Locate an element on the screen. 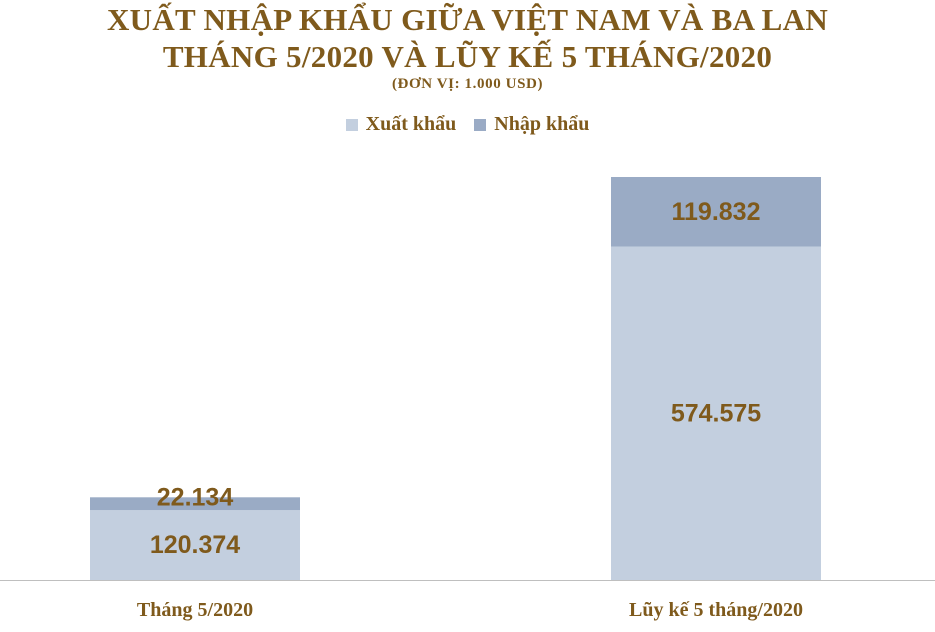  chart-title: XUẤT NHẬP KHẨU GIỮA VIỆT NAM VÀ BA LAN is located at coordinates (467, 19).